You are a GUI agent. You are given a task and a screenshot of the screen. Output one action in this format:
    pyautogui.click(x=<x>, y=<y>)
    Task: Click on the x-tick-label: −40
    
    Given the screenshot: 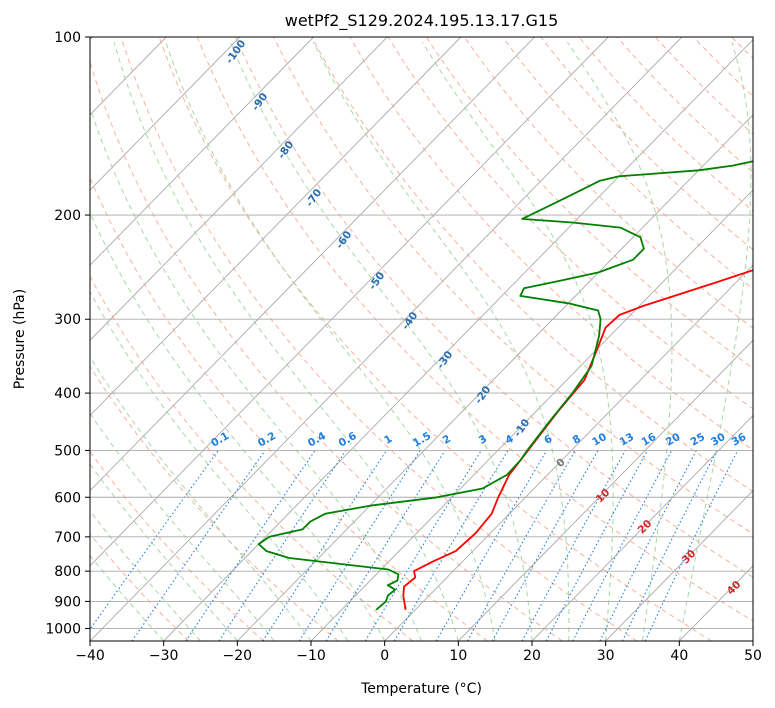 What is the action you would take?
    pyautogui.click(x=90, y=656)
    